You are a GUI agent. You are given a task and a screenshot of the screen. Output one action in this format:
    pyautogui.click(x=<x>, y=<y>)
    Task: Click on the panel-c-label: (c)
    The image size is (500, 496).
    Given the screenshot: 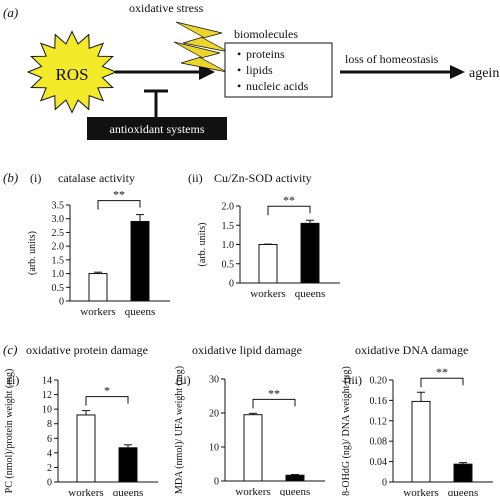 What is the action you would take?
    pyautogui.click(x=10, y=349)
    